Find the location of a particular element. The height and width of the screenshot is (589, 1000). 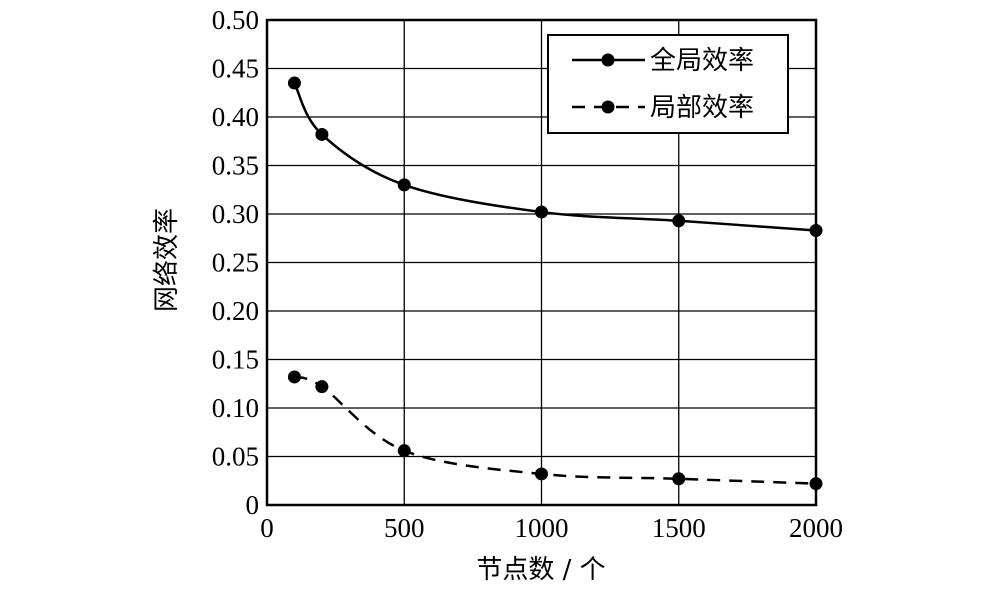

x-axis-ticks: 0 500 1000 1500 2000 is located at coordinates (551, 528).